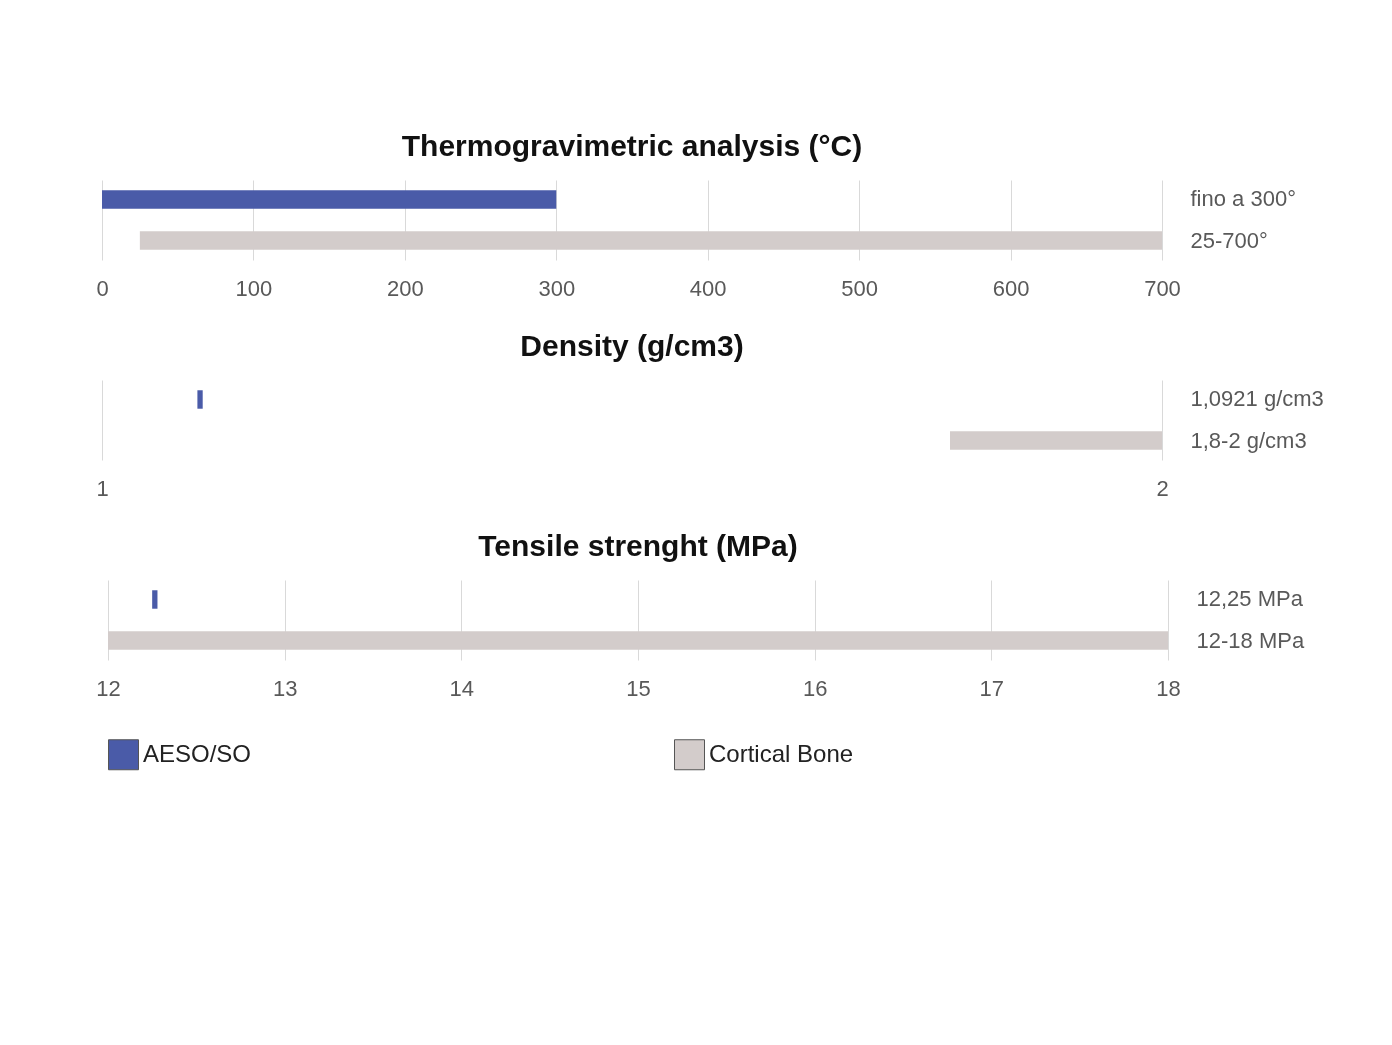  Describe the element at coordinates (1162, 288) in the screenshot. I see `x-tick-label: 700` at that location.